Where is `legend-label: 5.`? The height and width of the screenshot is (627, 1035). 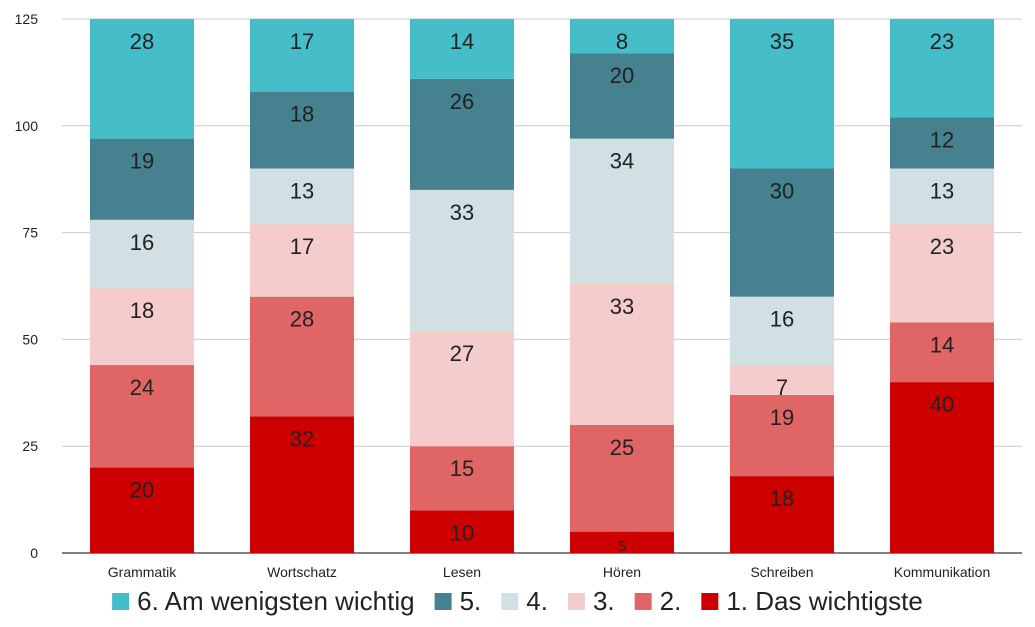 legend-label: 5. is located at coordinates (471, 601).